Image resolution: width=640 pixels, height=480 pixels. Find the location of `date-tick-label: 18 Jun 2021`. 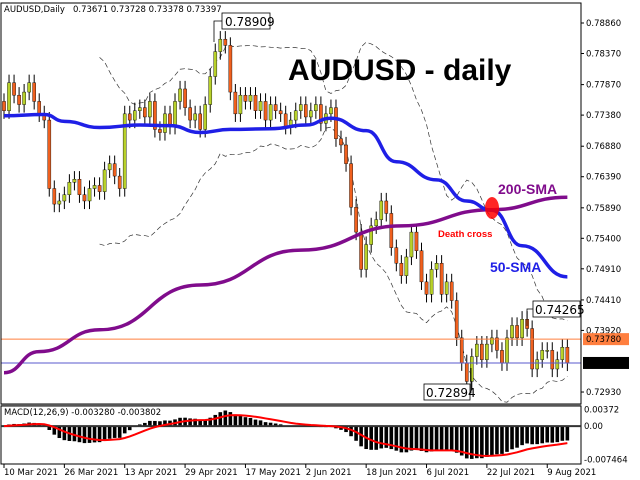

date-tick-label: 18 Jun 2021 is located at coordinates (391, 473).